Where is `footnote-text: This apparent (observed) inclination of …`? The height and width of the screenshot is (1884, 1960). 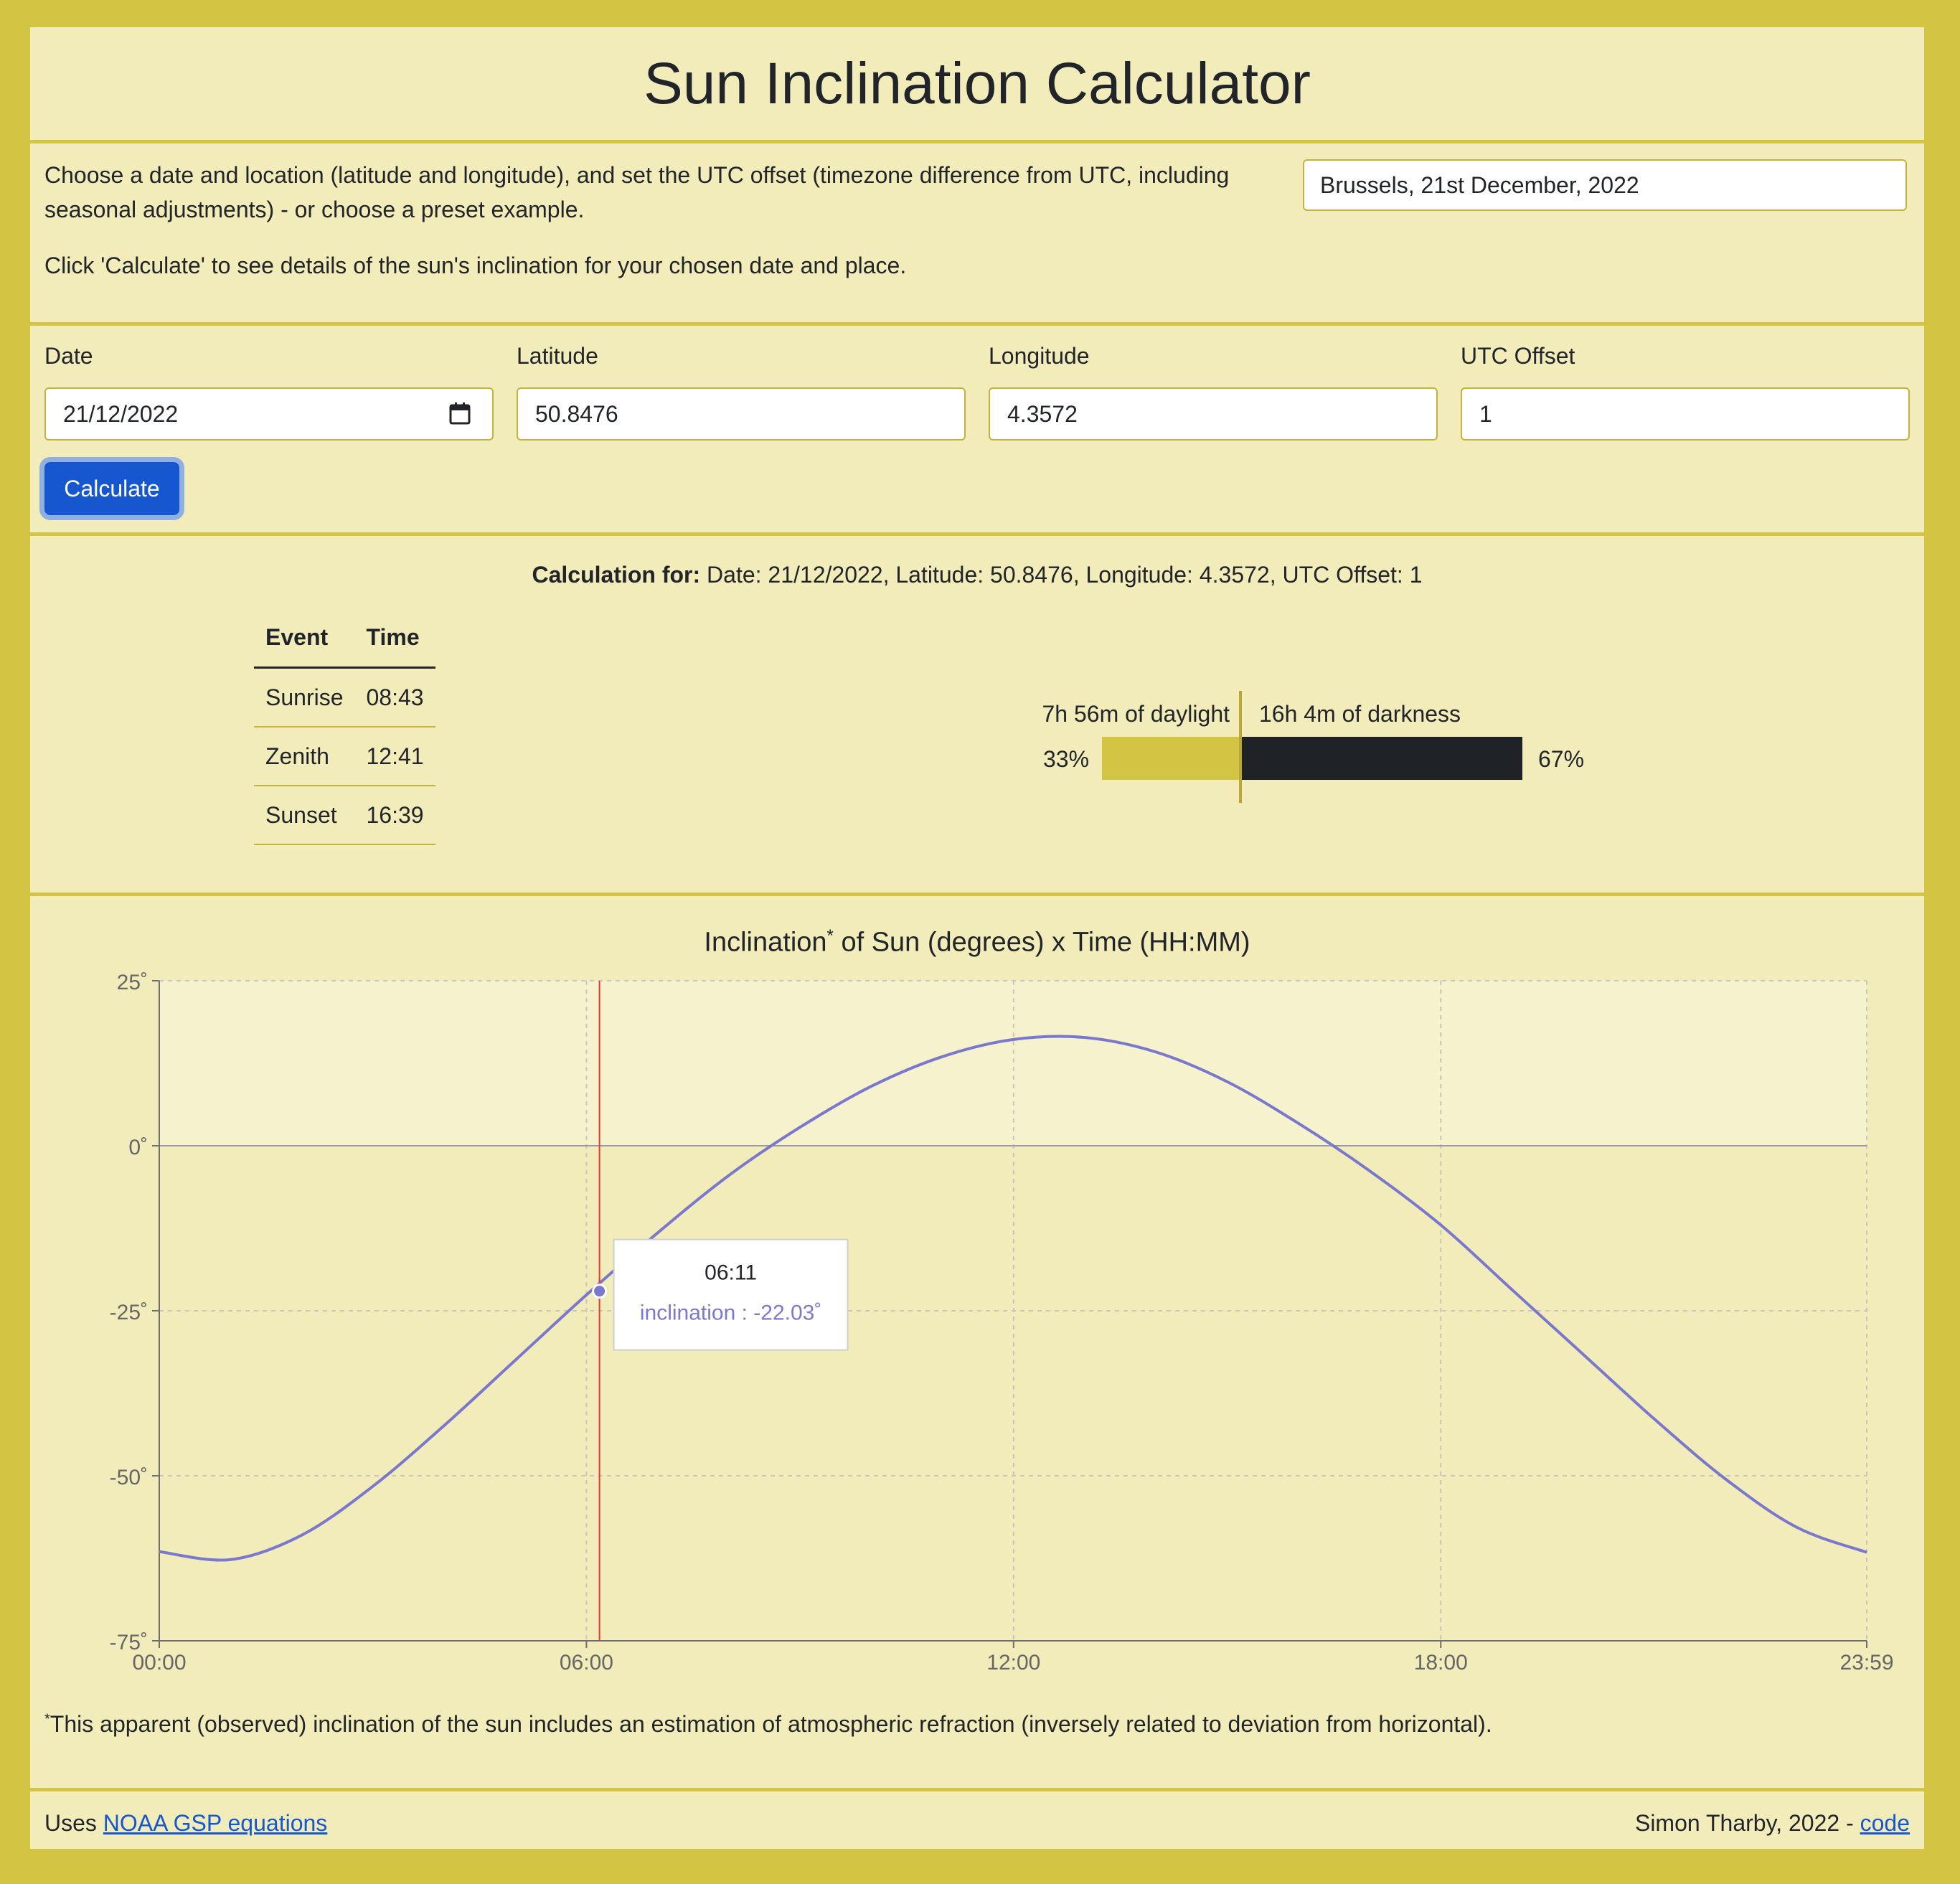 footnote-text: This apparent (observed) inclination of … is located at coordinates (771, 1724).